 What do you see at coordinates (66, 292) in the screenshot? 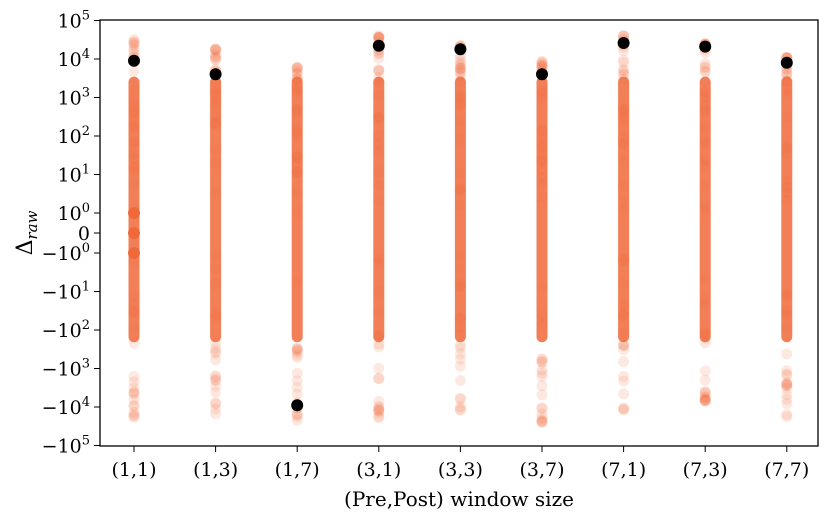
I see `y-tick-label: −101` at bounding box center [66, 292].